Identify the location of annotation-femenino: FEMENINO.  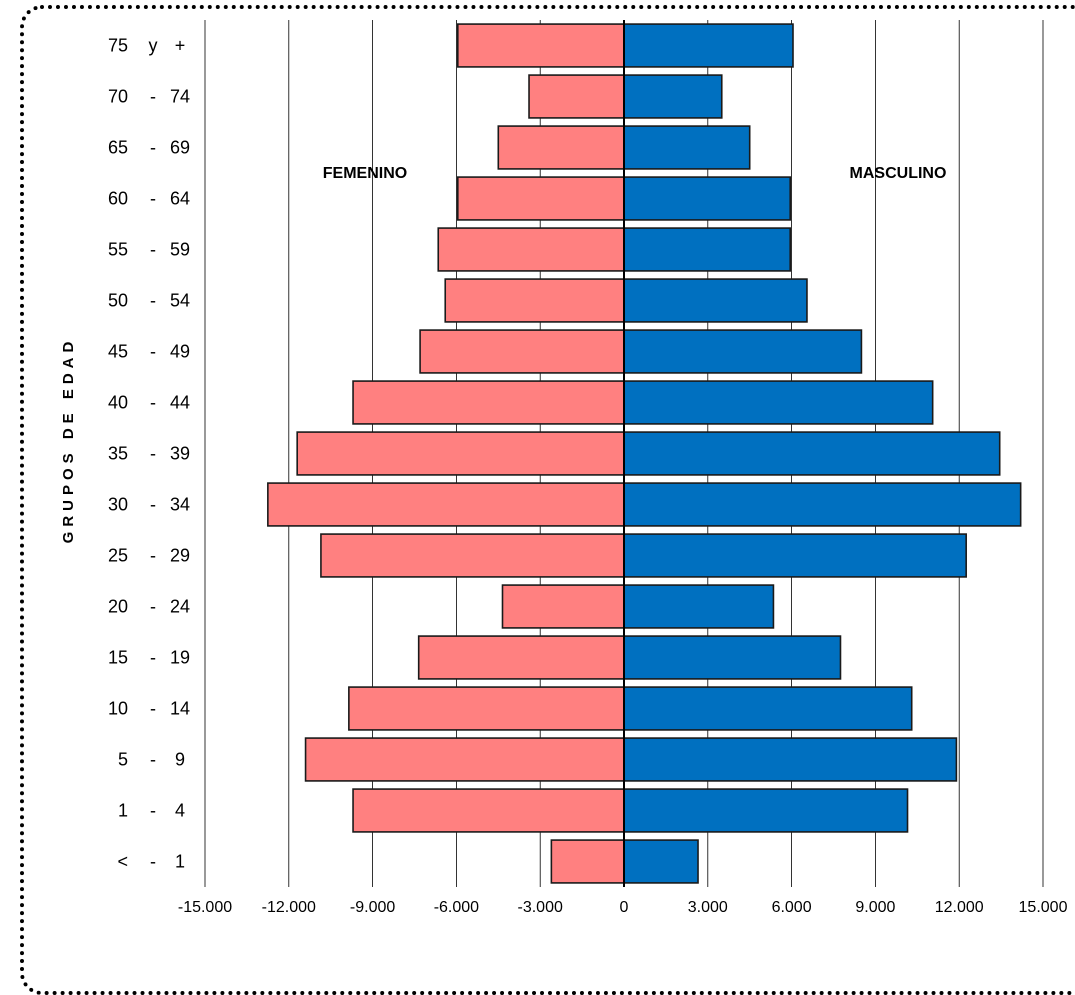
(365, 173).